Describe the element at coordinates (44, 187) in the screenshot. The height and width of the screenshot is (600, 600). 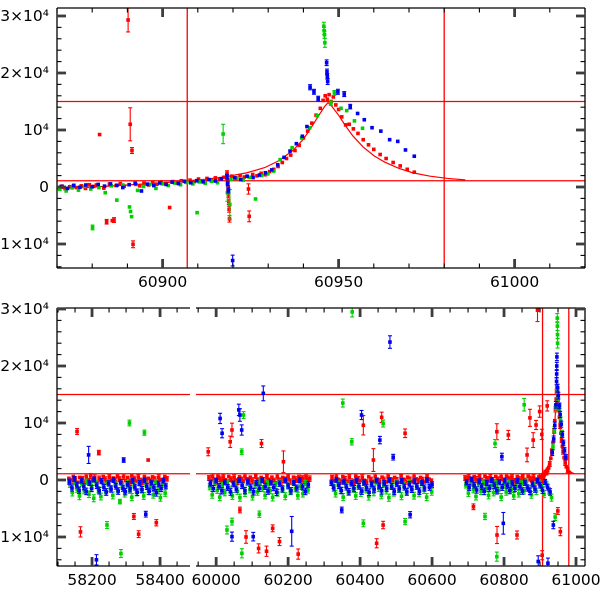
I see `top-panel-y-tick-label: 0` at that location.